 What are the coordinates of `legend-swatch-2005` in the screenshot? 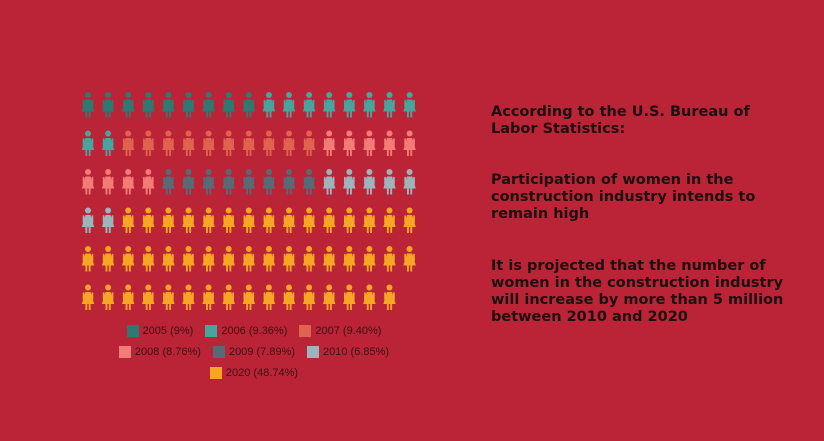 It's located at (132, 331).